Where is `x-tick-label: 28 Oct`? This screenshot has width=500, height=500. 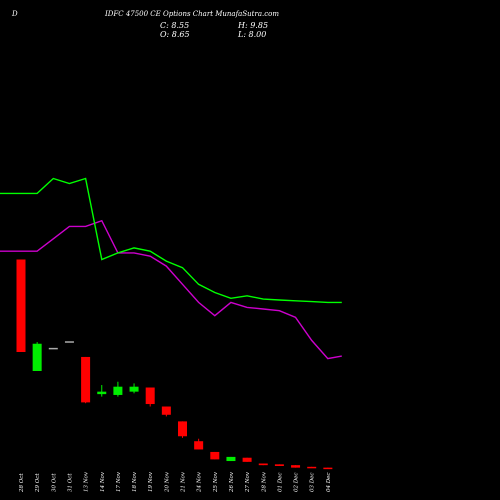
x-tick-label: 28 Oct is located at coordinates (22, 483).